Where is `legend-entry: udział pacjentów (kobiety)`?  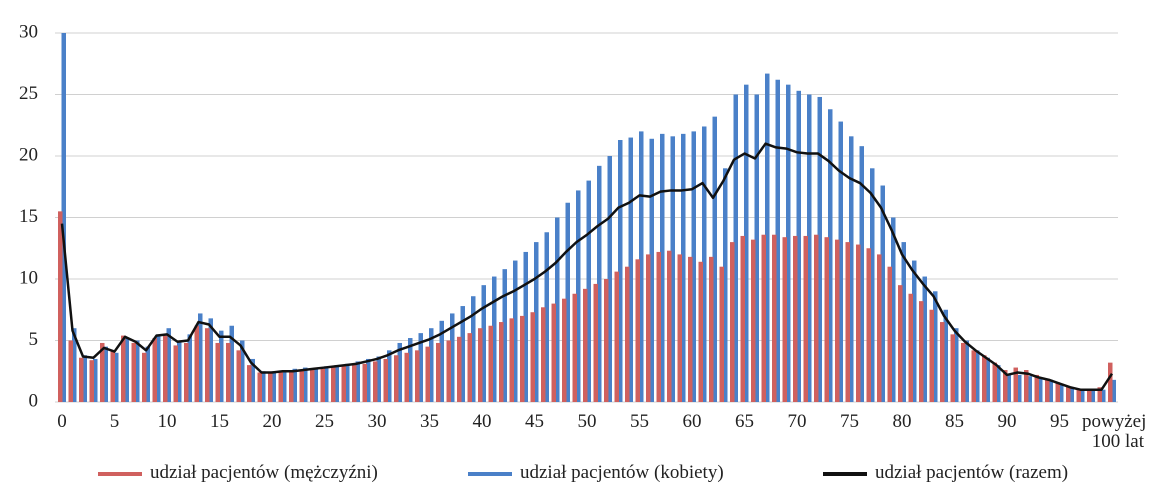
legend-entry: udział pacjentów (kobiety) is located at coordinates (596, 473).